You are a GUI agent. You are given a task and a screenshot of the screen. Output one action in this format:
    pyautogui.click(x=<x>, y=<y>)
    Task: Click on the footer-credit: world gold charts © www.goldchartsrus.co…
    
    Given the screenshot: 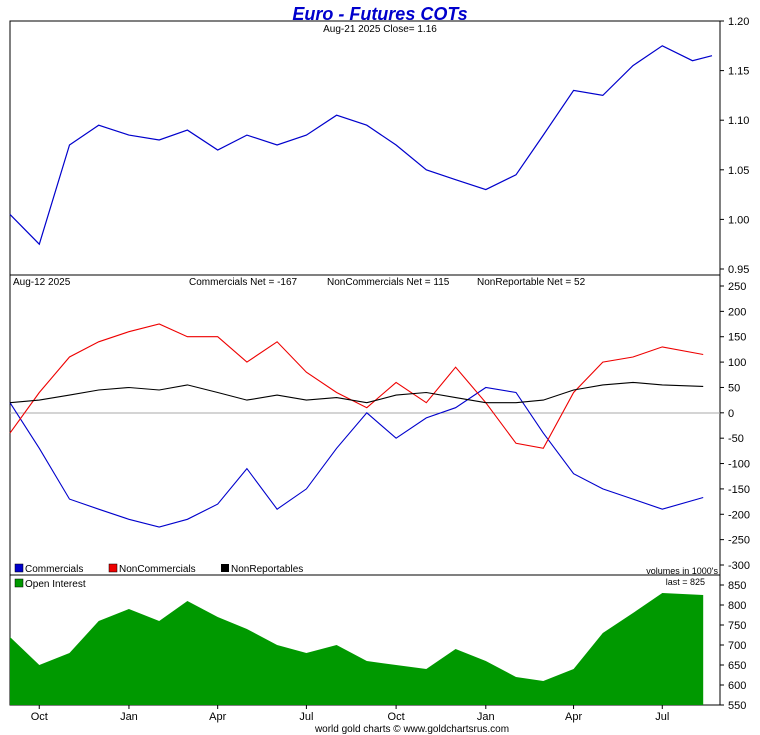 What is the action you would take?
    pyautogui.click(x=411, y=729)
    